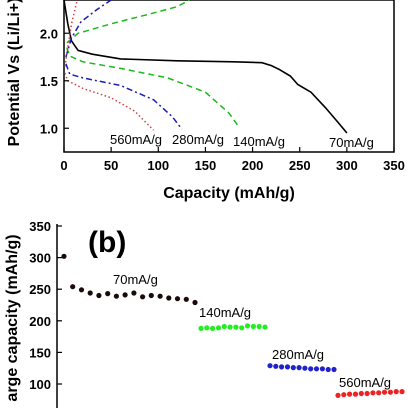  Describe the element at coordinates (49, 81) in the screenshot. I see `y-tick-label: 1.5` at that location.